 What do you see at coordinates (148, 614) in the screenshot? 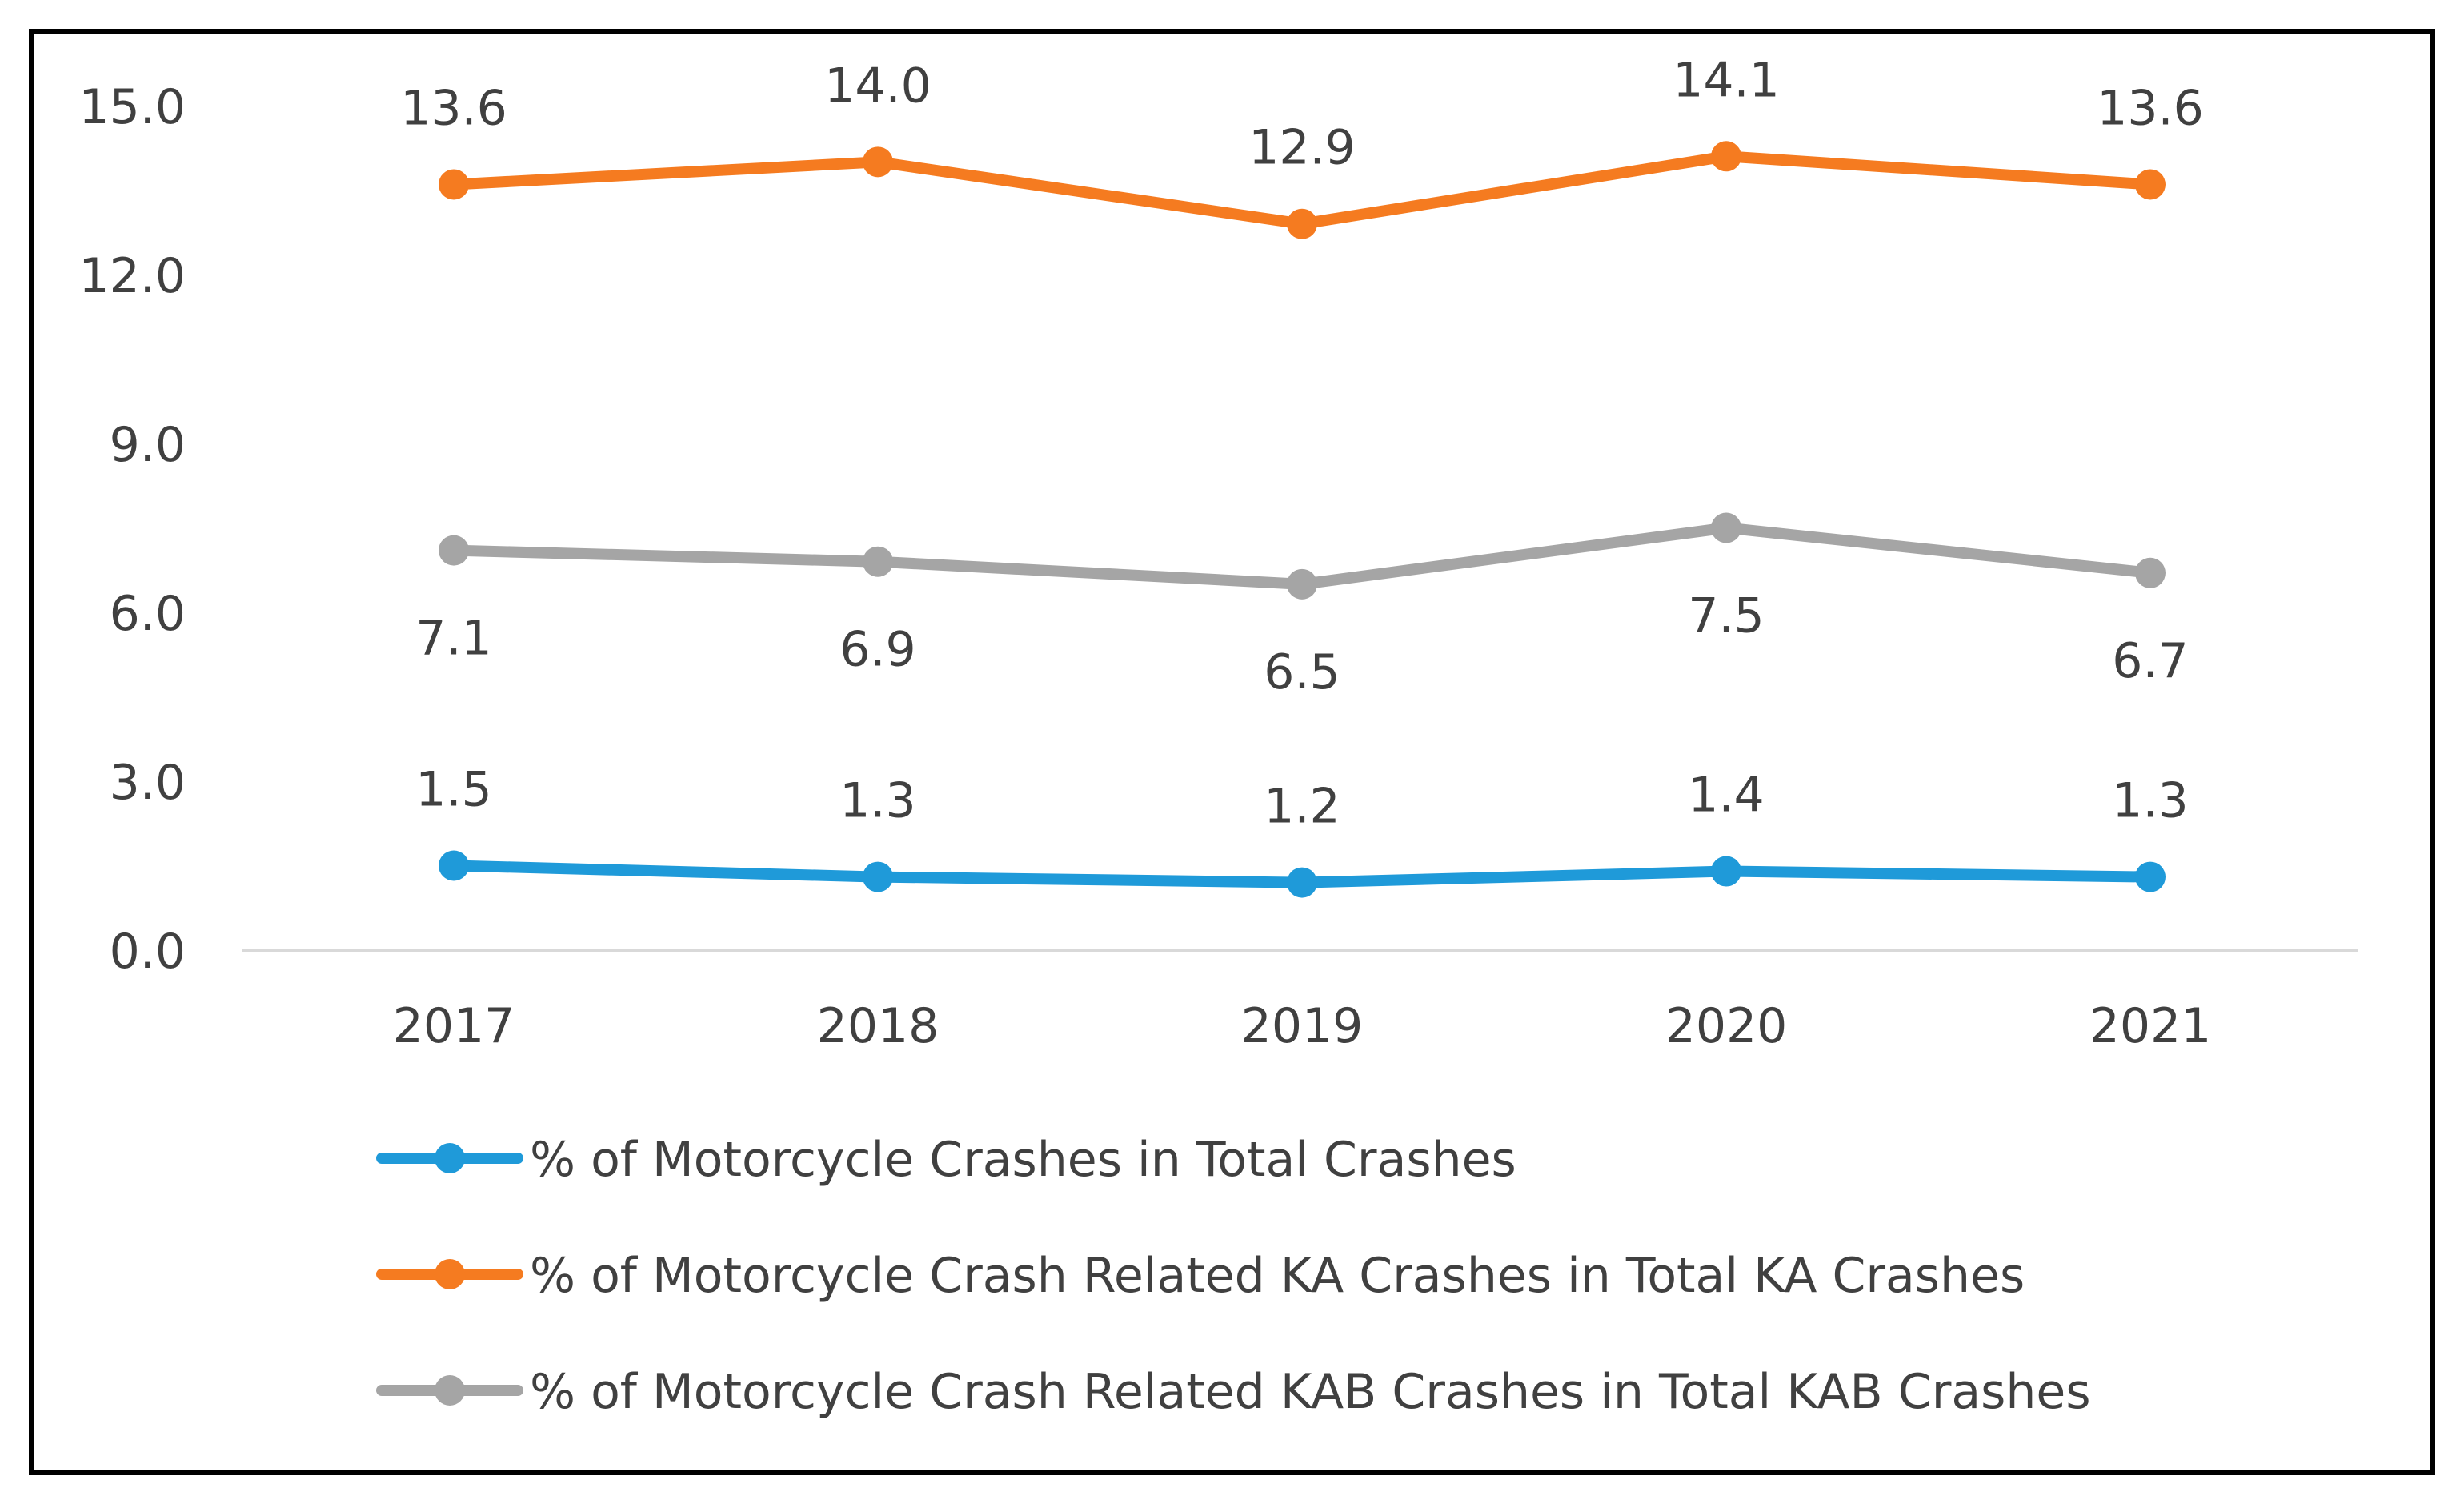
I see `y-tick-label: 6.0` at bounding box center [148, 614].